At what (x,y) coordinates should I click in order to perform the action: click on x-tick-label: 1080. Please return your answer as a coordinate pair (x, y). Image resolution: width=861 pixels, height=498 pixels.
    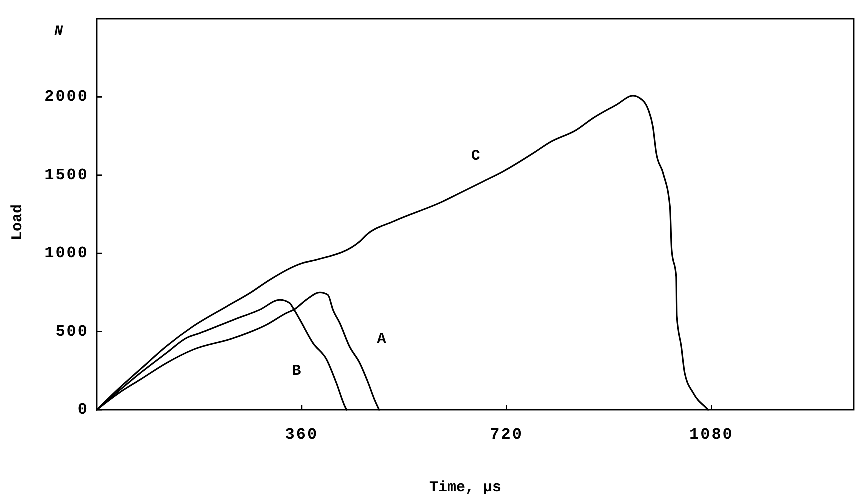
    Looking at the image, I should click on (712, 435).